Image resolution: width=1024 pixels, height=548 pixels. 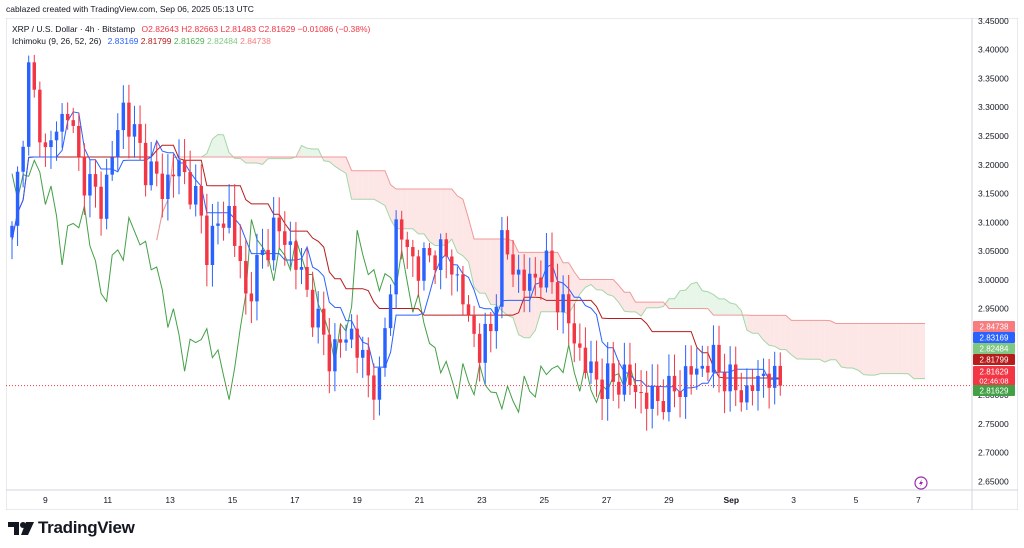 What do you see at coordinates (921, 483) in the screenshot?
I see `goto-realtime-button` at bounding box center [921, 483].